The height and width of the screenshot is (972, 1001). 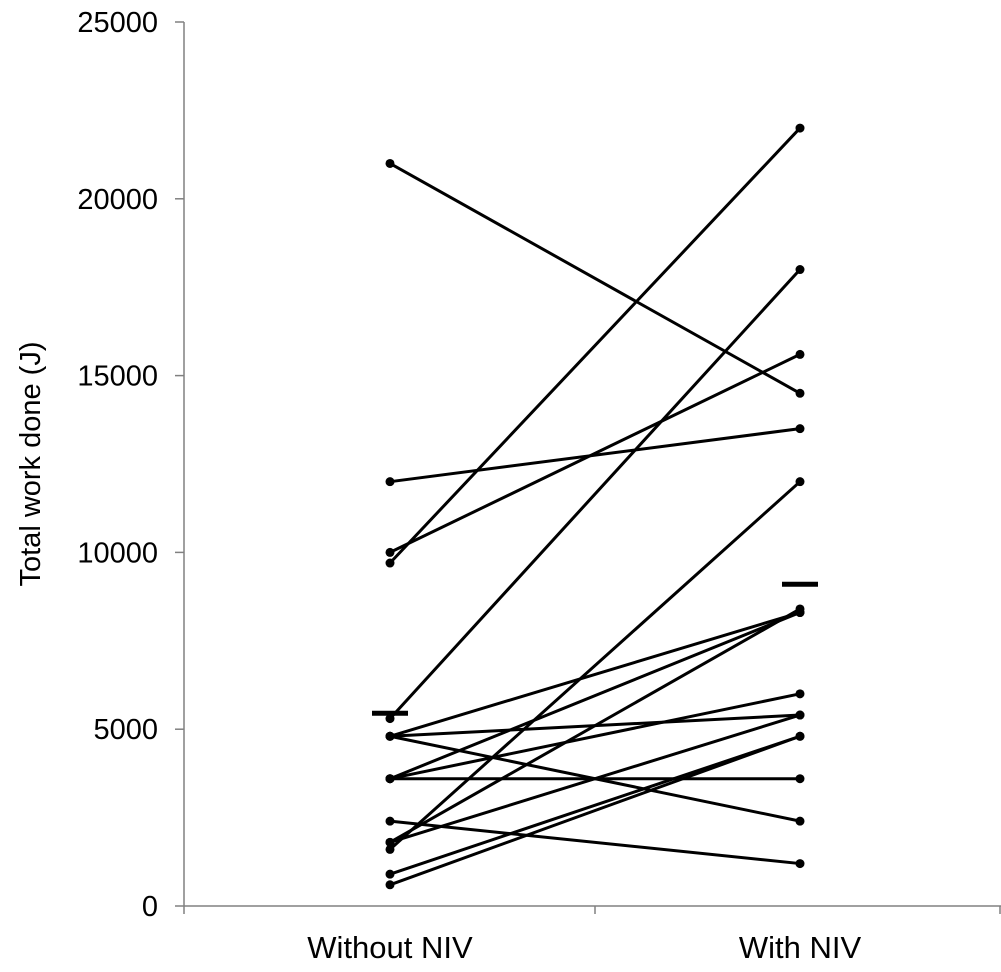 I want to click on x-category-label: With NIV, so click(x=800, y=947).